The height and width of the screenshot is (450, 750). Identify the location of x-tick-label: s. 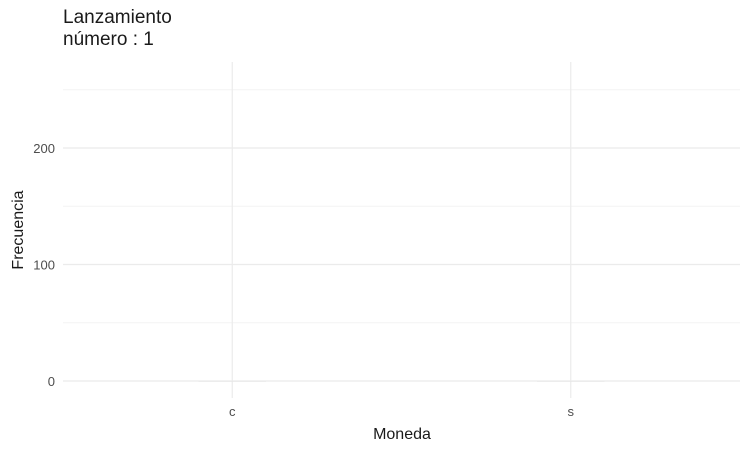
(571, 411).